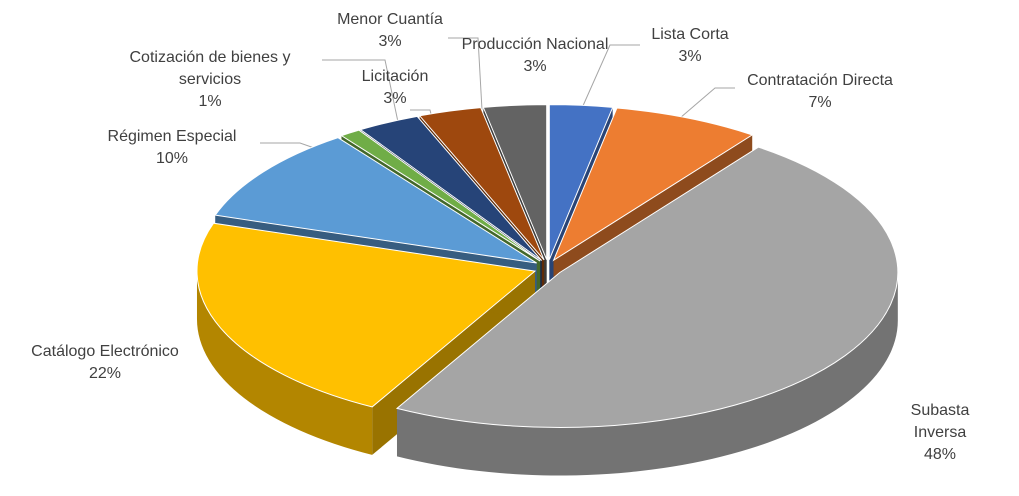  I want to click on label-value: 7%, so click(820, 102).